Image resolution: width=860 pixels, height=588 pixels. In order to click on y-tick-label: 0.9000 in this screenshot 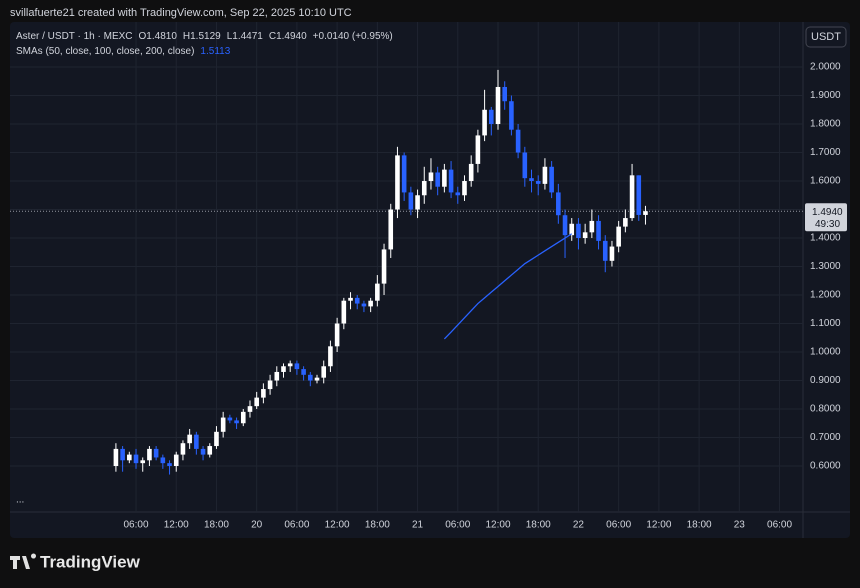, I will do `click(825, 380)`.